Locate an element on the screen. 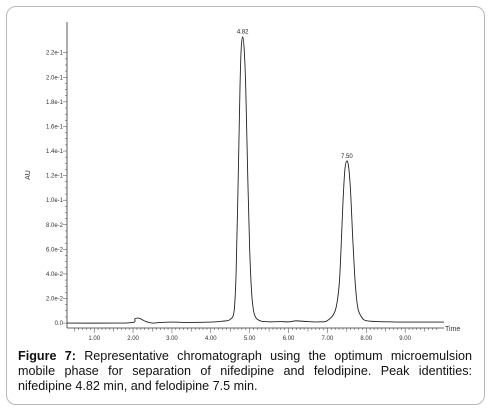  x-tick-label: 2.00 is located at coordinates (133, 339).